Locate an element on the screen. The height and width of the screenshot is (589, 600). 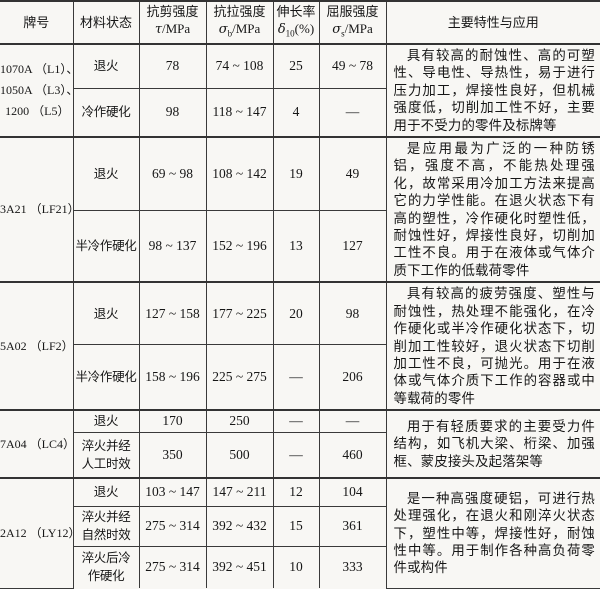
table-row: 淬火并经 自然时效 275 ~ 314 392 ~ 432 15 361 is located at coordinates (300, 526).